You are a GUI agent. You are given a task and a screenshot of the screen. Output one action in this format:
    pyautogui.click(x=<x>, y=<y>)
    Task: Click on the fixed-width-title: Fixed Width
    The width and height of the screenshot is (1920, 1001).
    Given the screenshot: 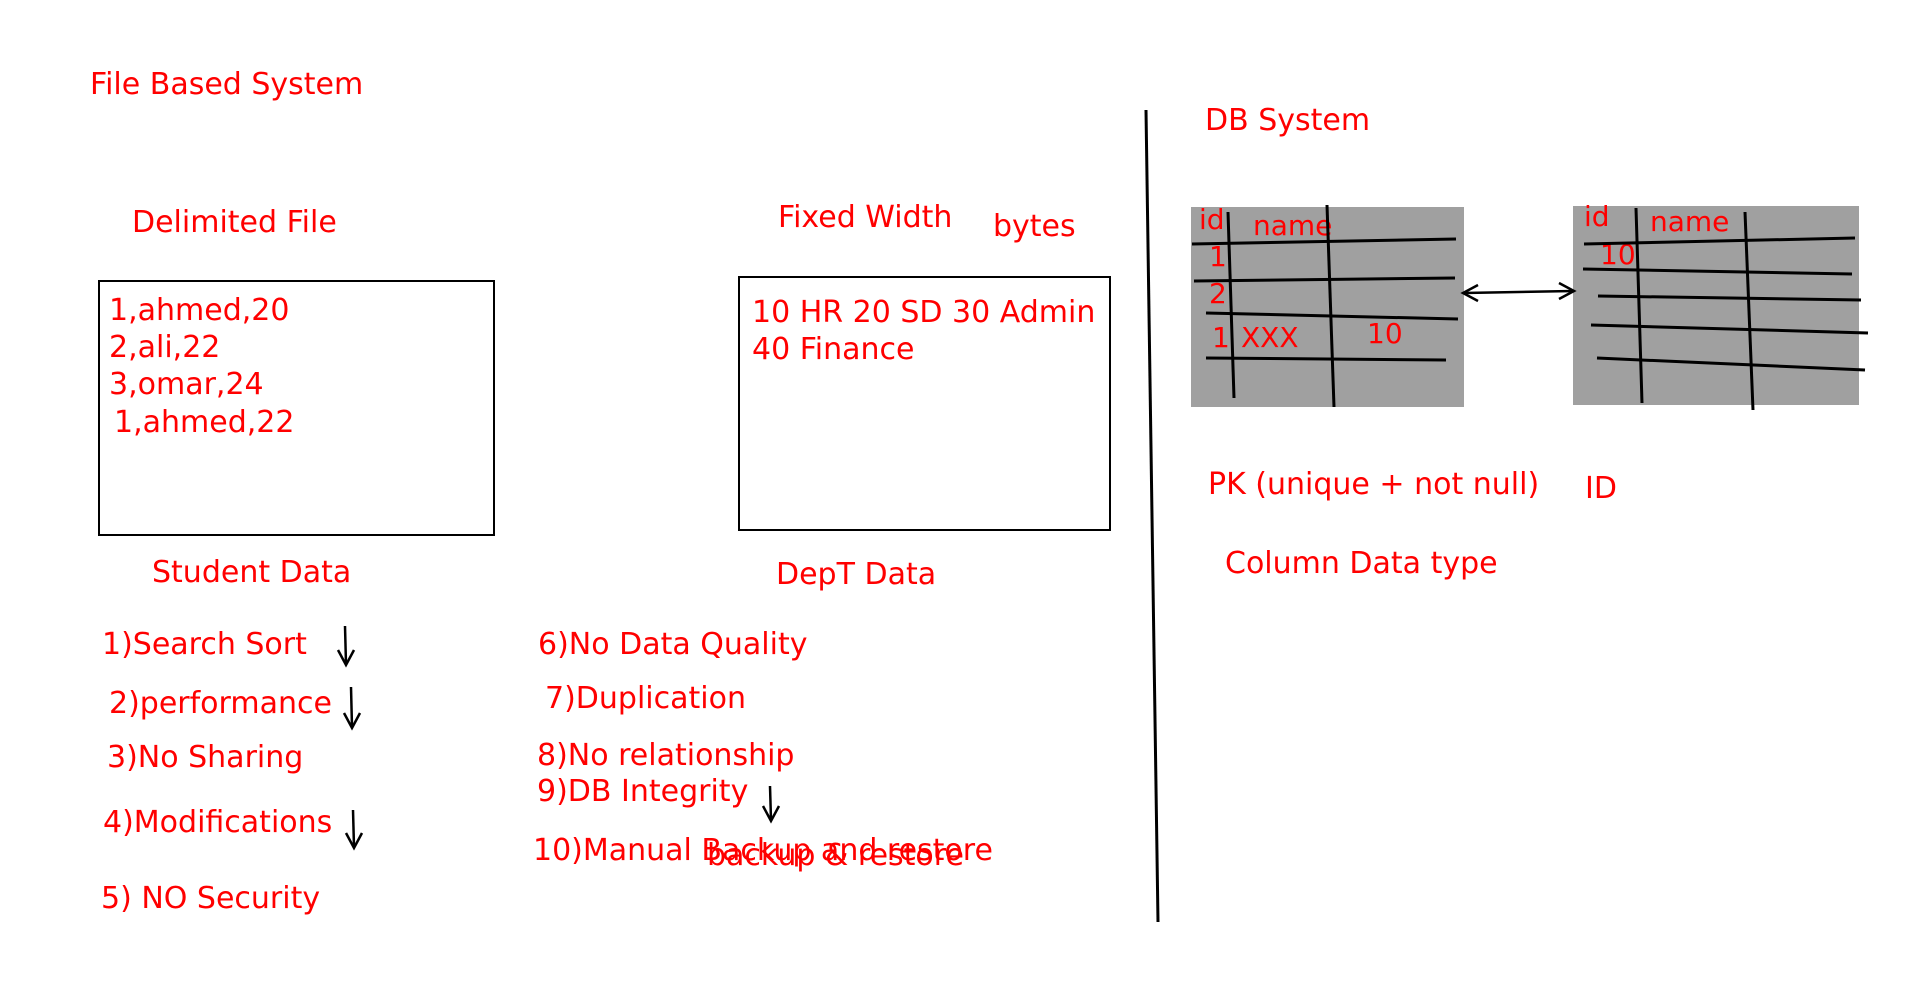 What is the action you would take?
    pyautogui.click(x=865, y=217)
    